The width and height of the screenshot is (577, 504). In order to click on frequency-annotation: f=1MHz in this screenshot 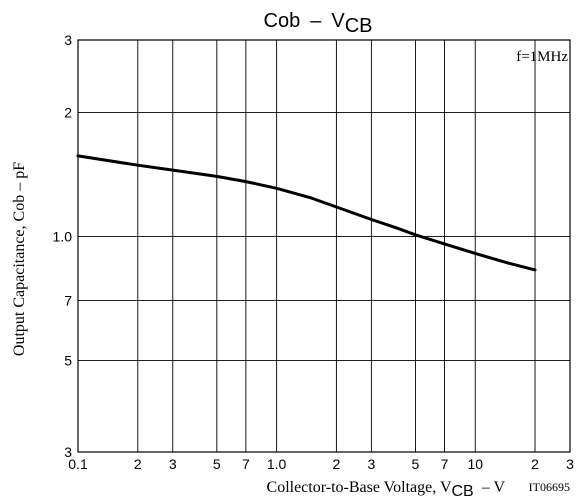, I will do `click(542, 57)`.